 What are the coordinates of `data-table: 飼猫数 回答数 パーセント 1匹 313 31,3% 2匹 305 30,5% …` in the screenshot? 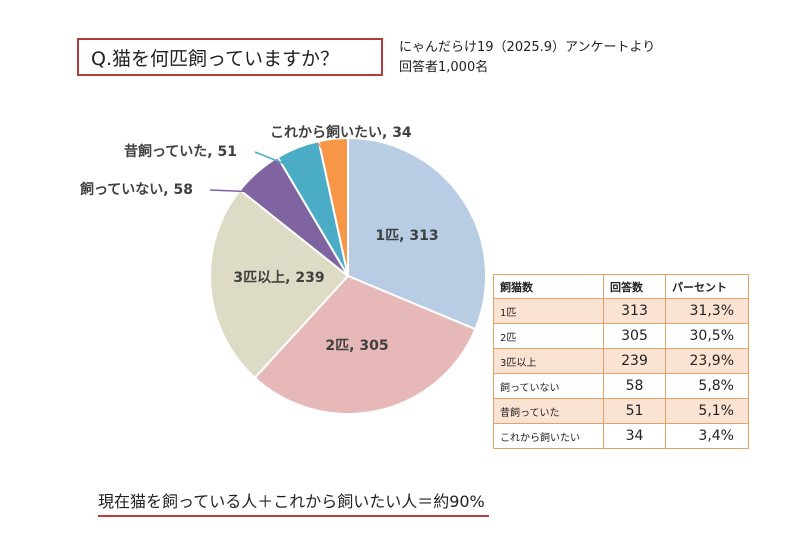 It's located at (621, 361).